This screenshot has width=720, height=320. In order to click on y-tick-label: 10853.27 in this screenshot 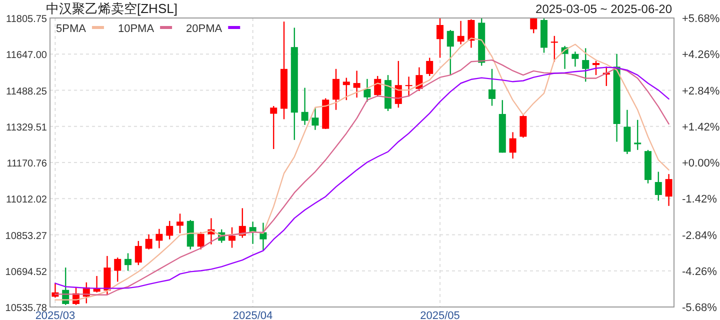, I will do `click(26, 236)`.